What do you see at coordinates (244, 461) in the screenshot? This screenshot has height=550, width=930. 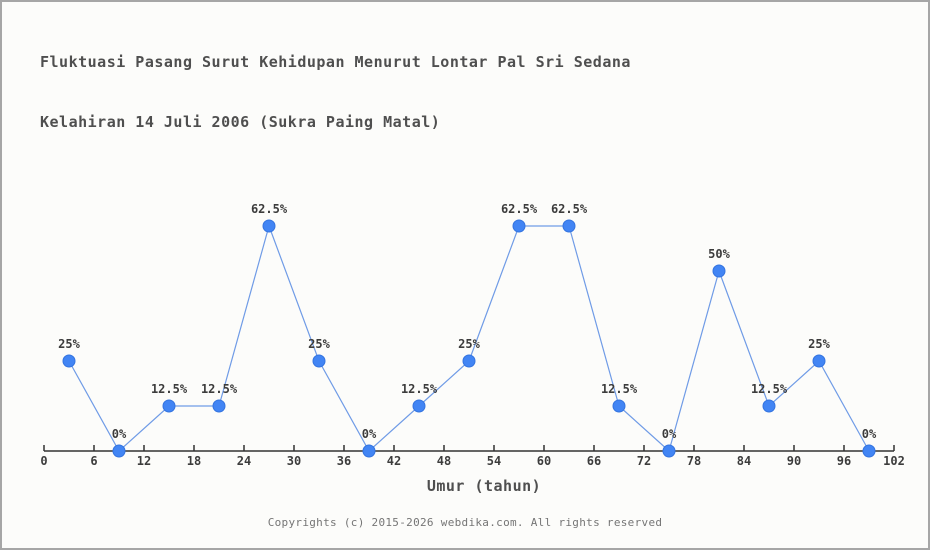 I see `x-axis-tick-label: 24` at bounding box center [244, 461].